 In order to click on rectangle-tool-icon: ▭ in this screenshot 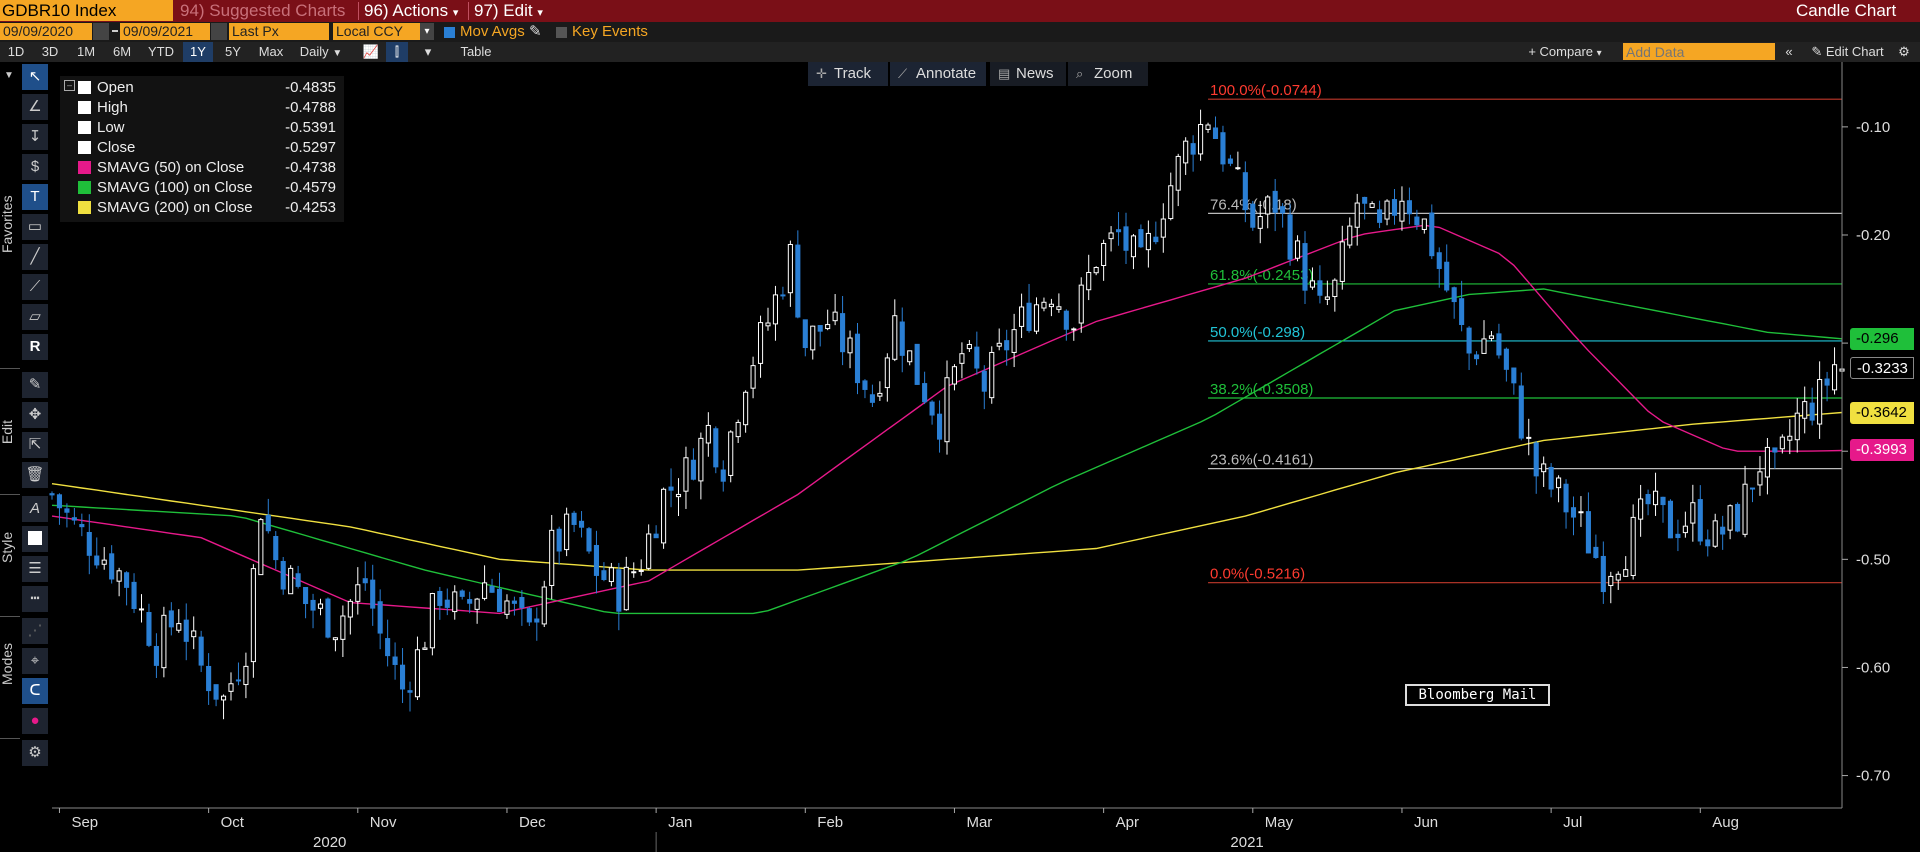, I will do `click(35, 227)`.